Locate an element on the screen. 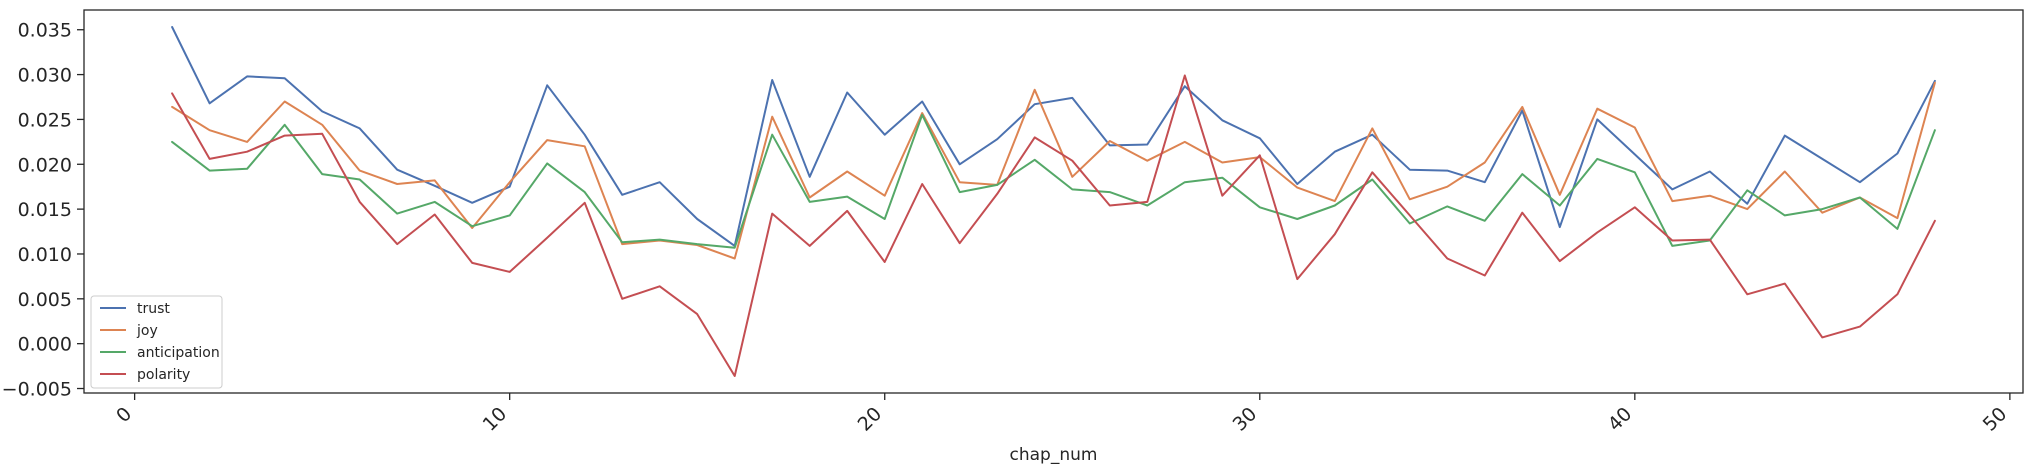 The width and height of the screenshot is (2032, 467). legend: trust joy anticipation polarity is located at coordinates (156, 342).